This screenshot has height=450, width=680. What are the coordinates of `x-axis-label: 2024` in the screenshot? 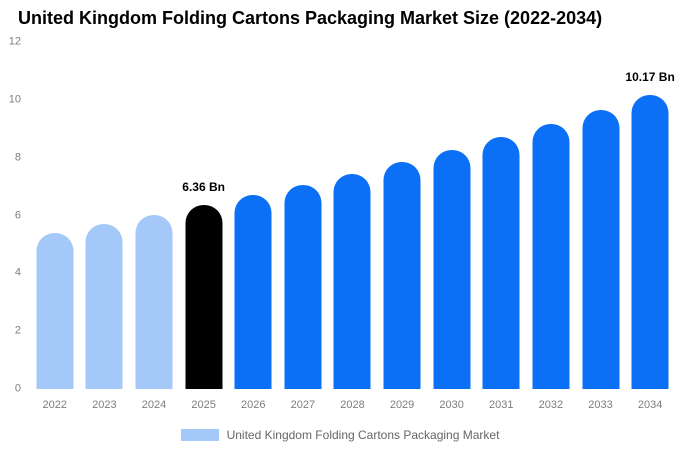 It's located at (154, 405).